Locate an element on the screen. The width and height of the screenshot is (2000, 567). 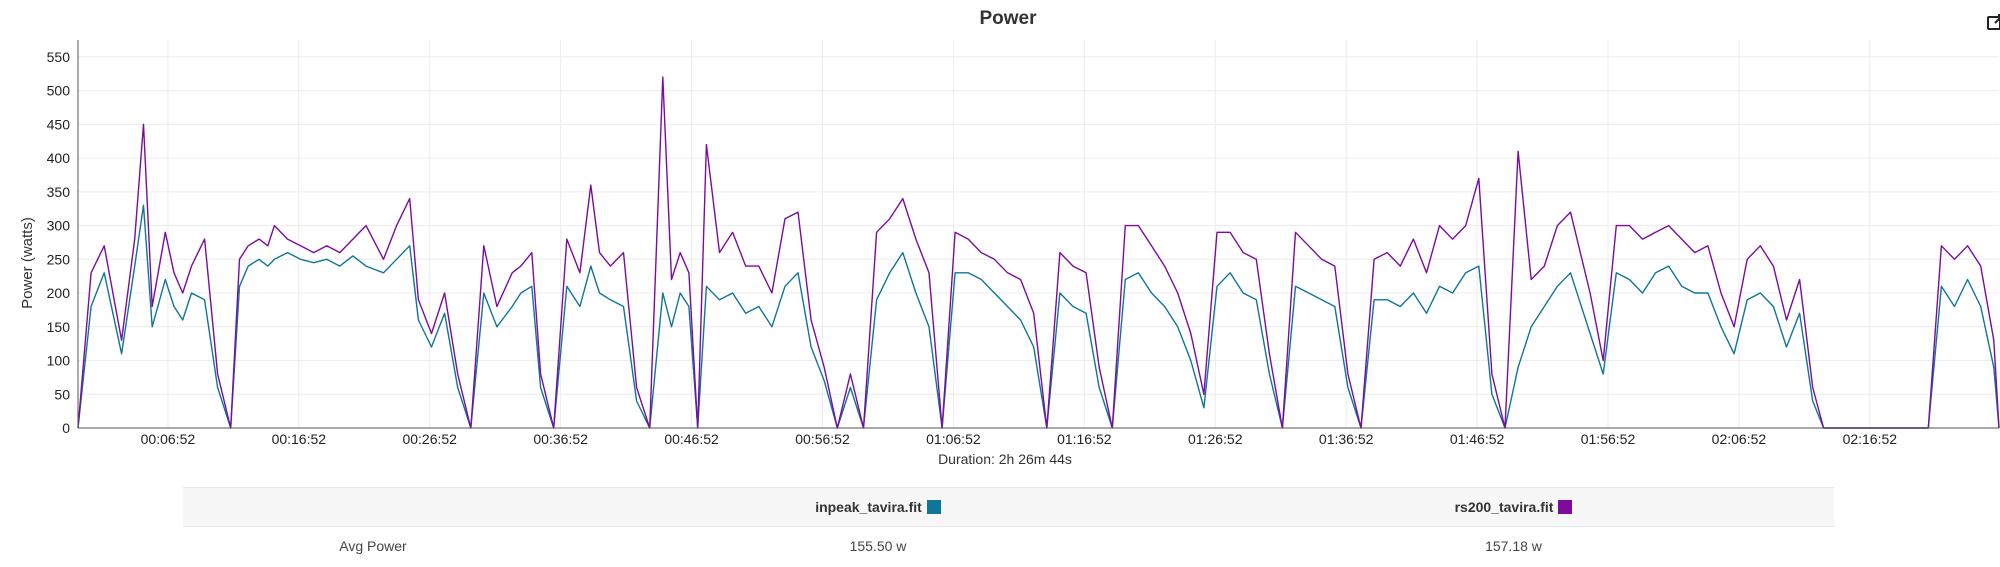
x-tick-label: 01:56:52 is located at coordinates (1608, 439).